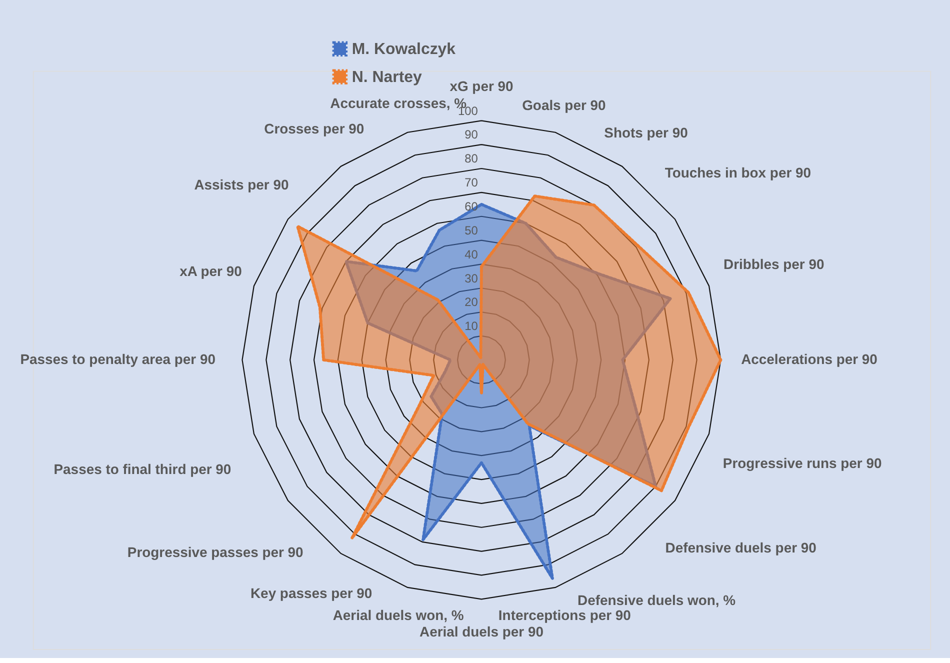  I want to click on y-tick-label: 10, so click(471, 326).